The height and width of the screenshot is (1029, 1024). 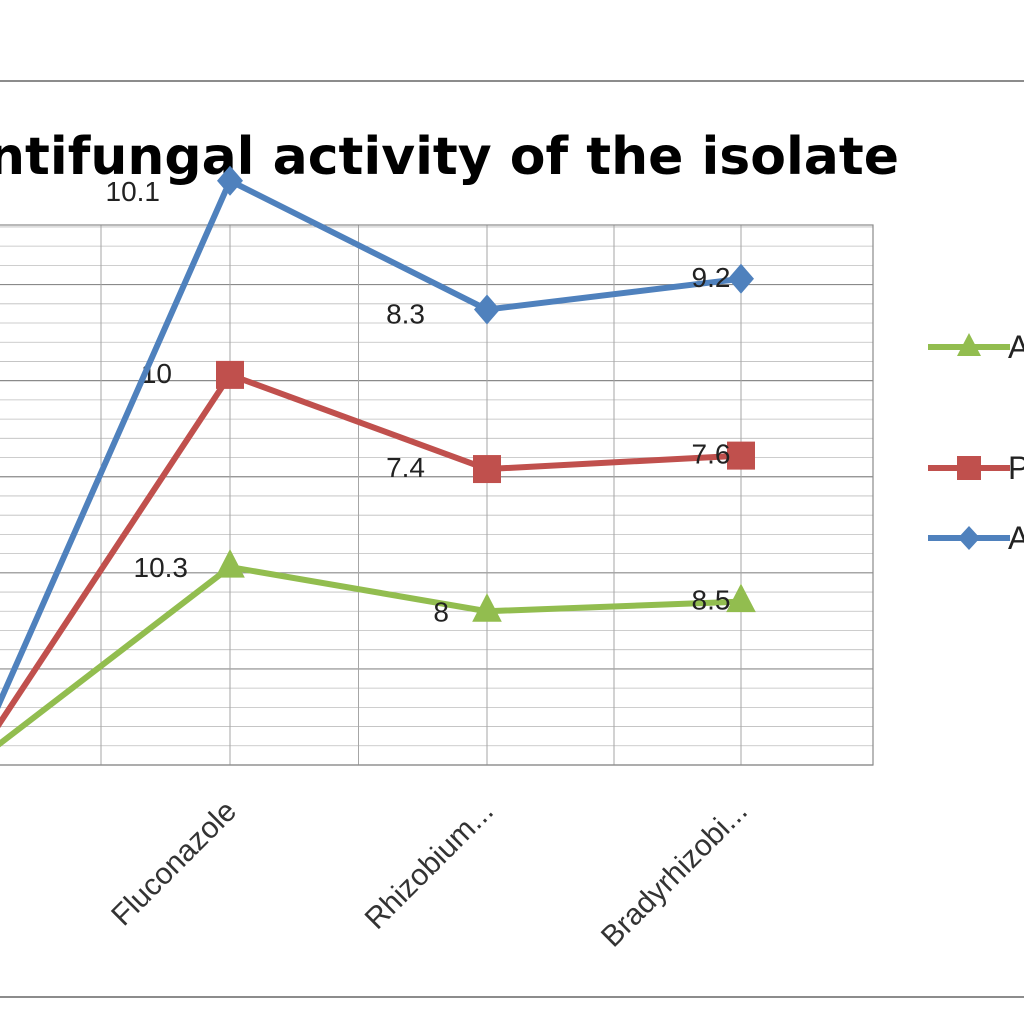 I want to click on data-label: 8, so click(x=441, y=611).